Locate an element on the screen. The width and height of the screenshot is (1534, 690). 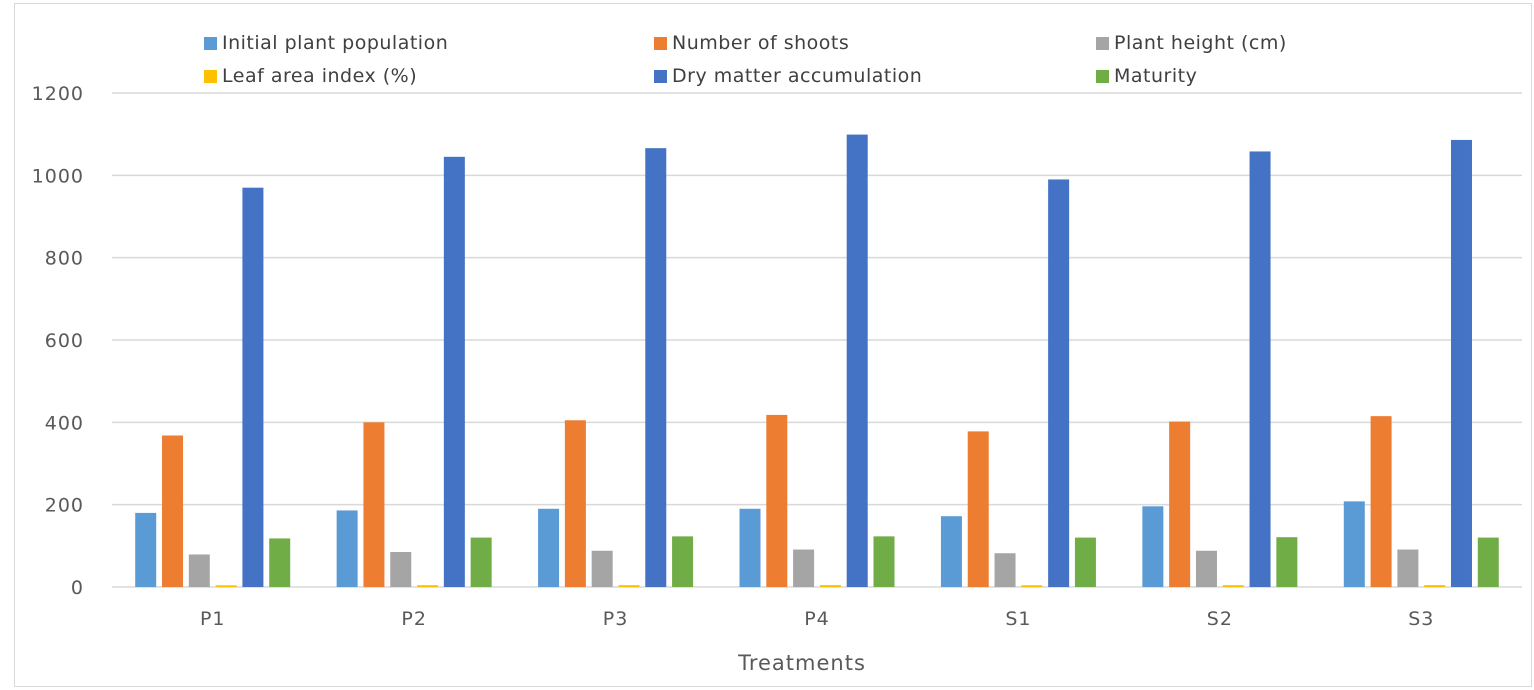
x-tick-label: P1 is located at coordinates (213, 619).